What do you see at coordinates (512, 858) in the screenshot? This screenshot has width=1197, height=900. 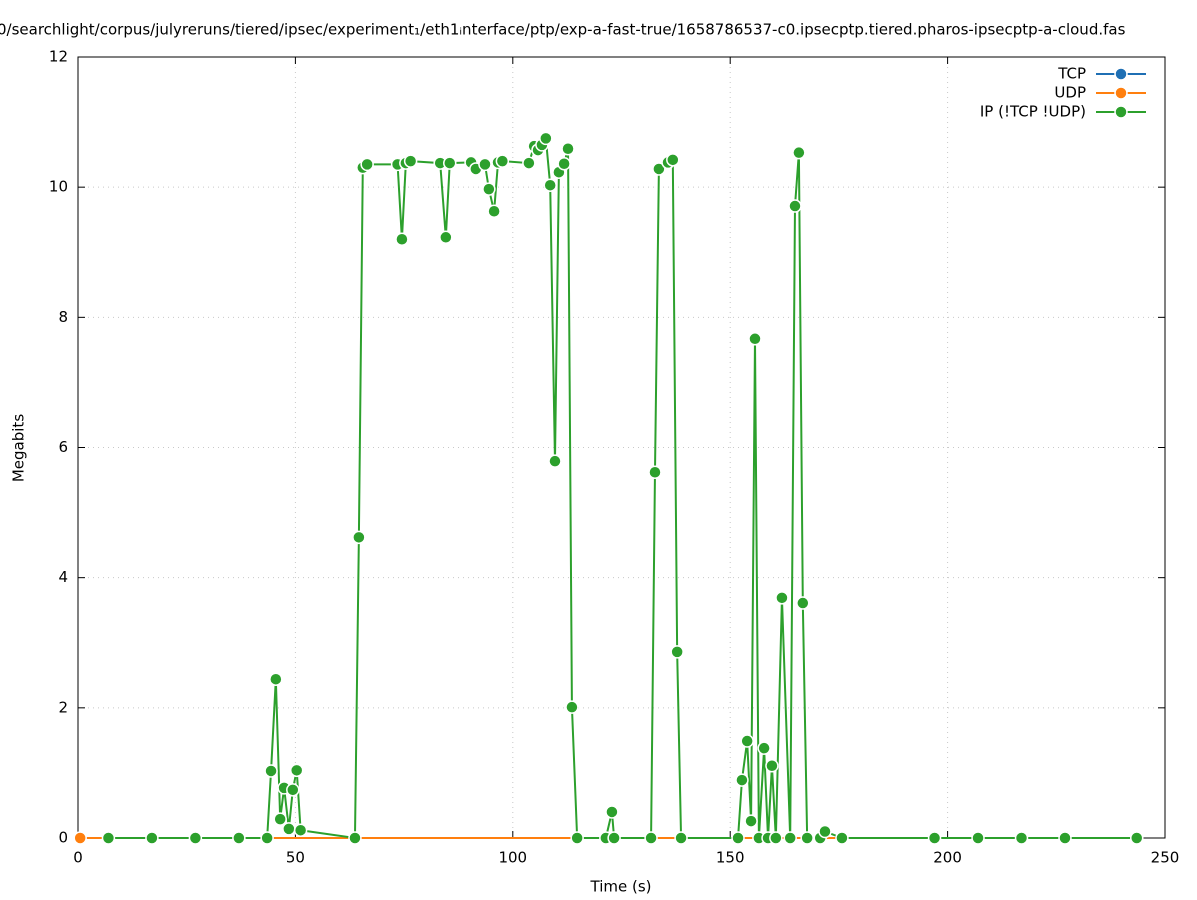 I see `x-tick-label: 100` at bounding box center [512, 858].